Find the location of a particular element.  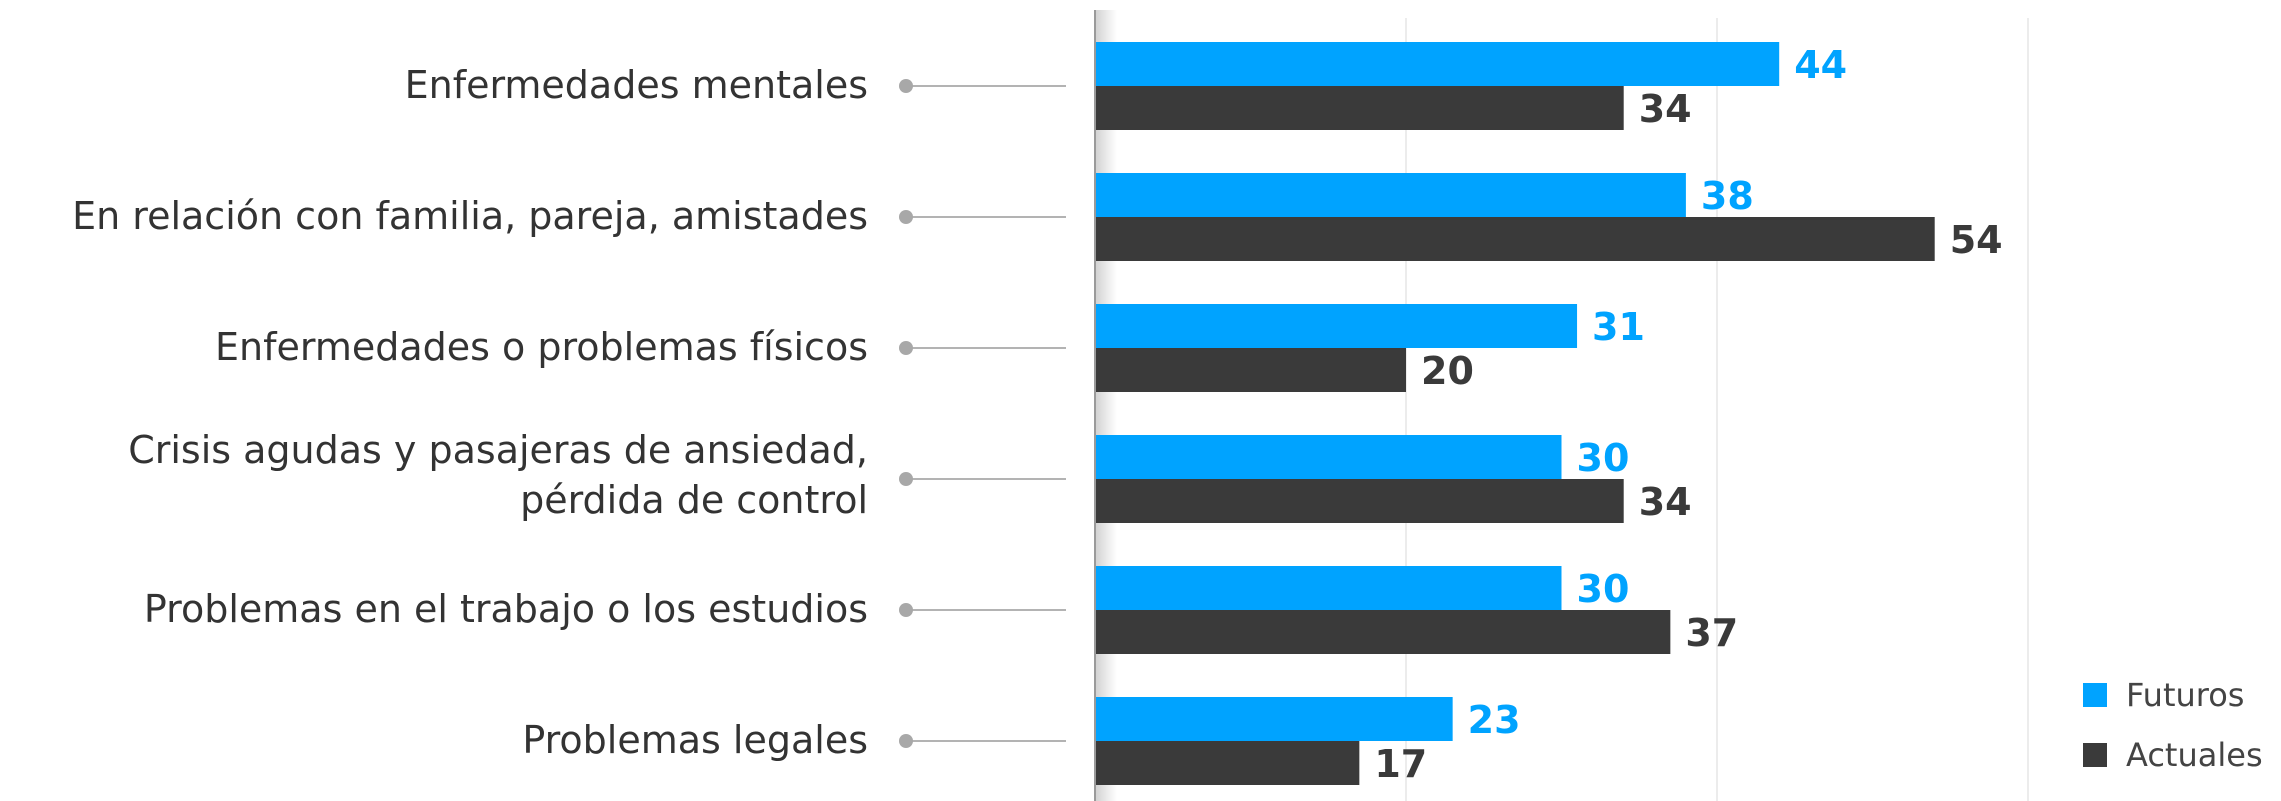

value-label-futuros-0: 44 is located at coordinates (1820, 65).